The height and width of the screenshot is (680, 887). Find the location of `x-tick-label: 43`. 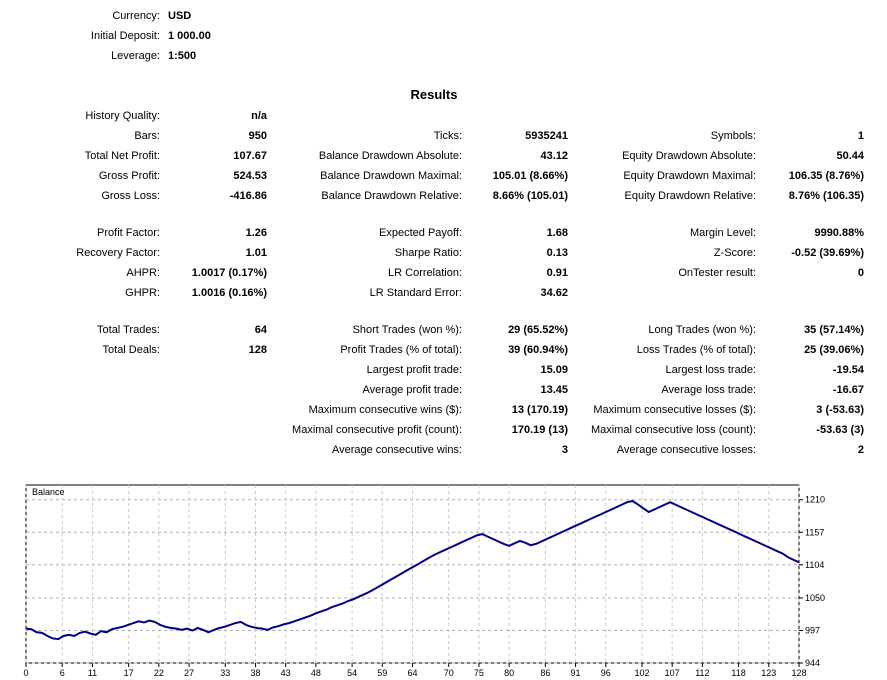

x-tick-label: 43 is located at coordinates (286, 672).